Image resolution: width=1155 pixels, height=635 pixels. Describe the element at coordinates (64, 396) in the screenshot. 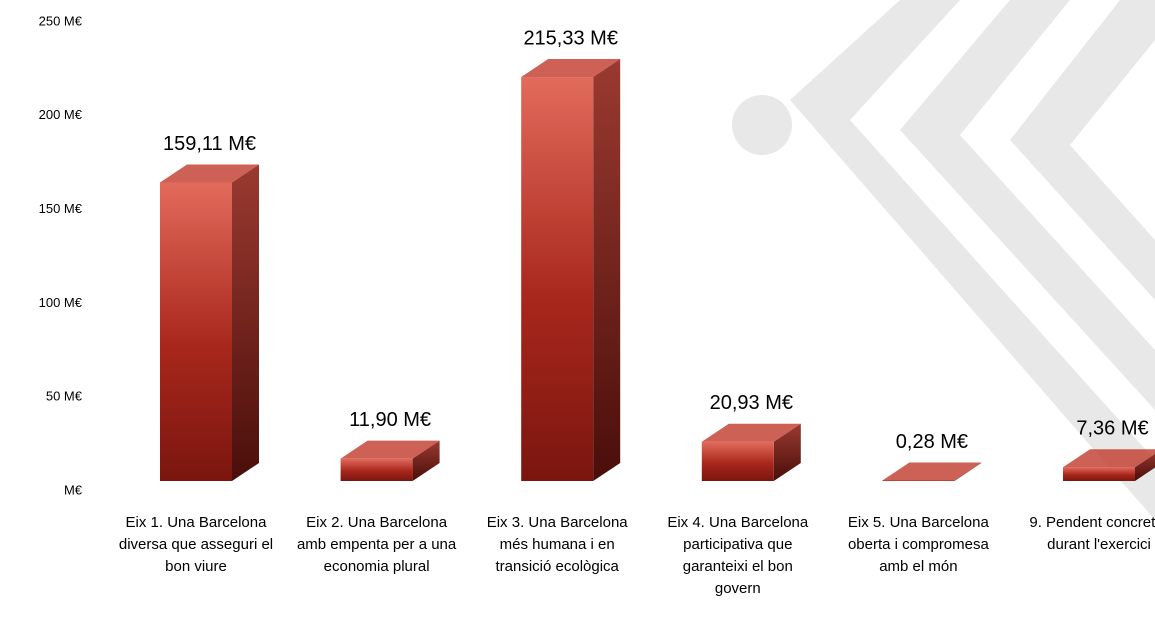

I see `y-tick-label: 50 M€` at that location.